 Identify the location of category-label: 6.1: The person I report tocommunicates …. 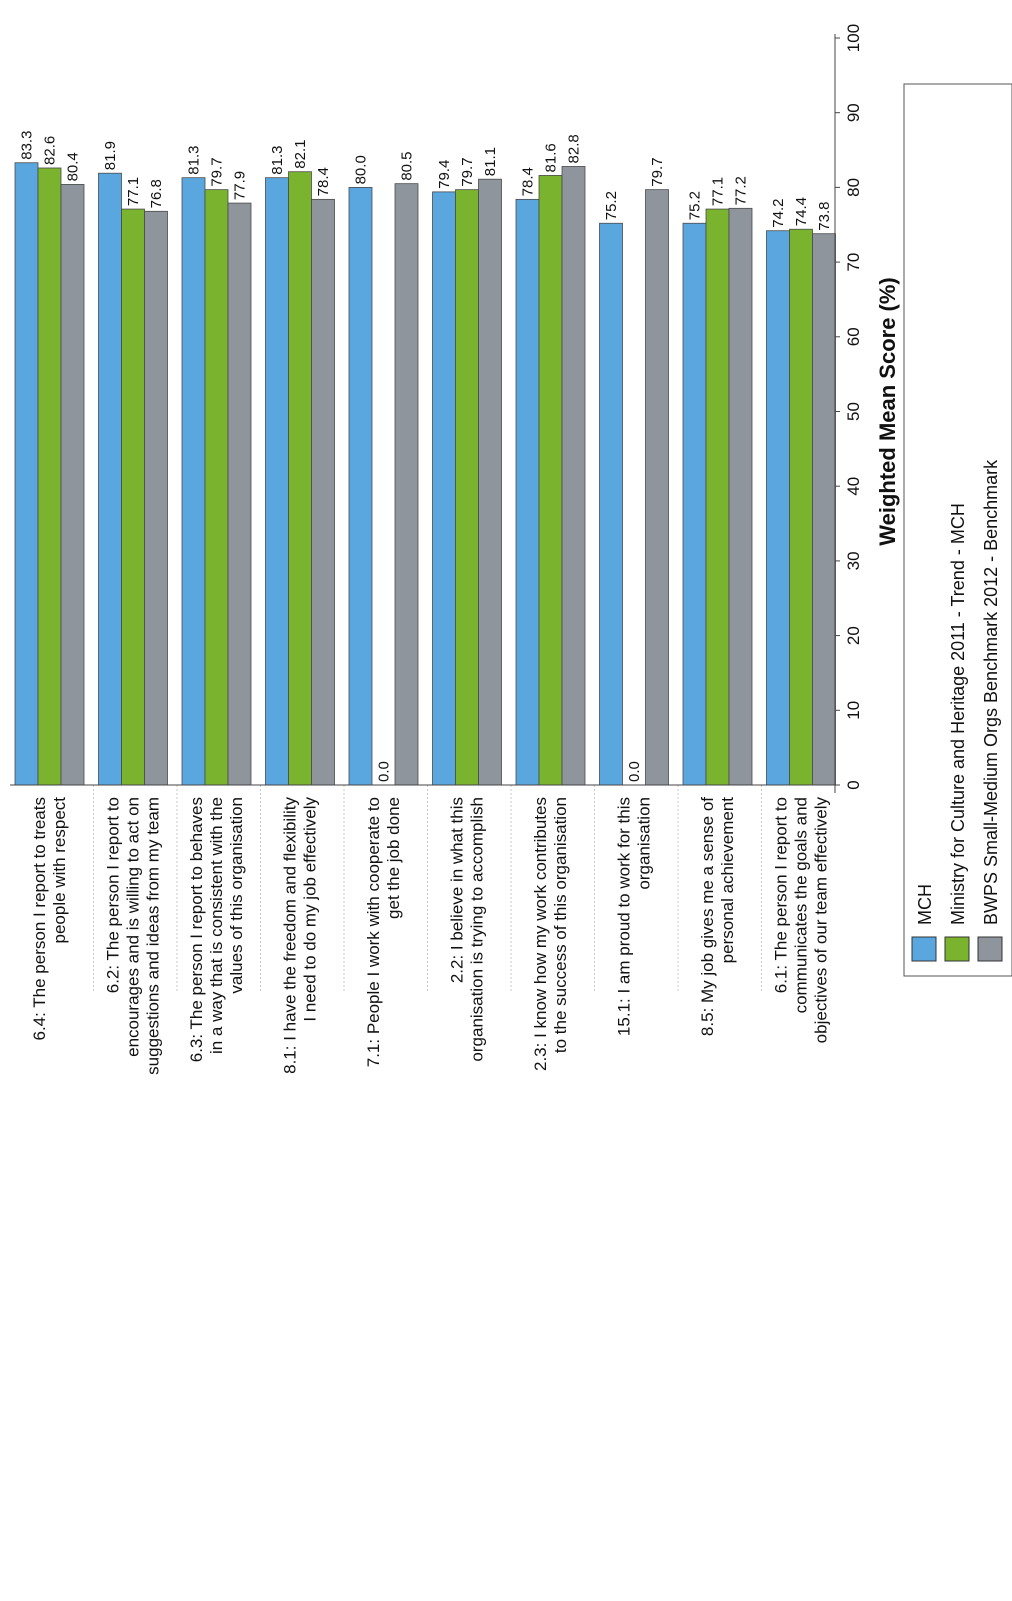
(800, 920).